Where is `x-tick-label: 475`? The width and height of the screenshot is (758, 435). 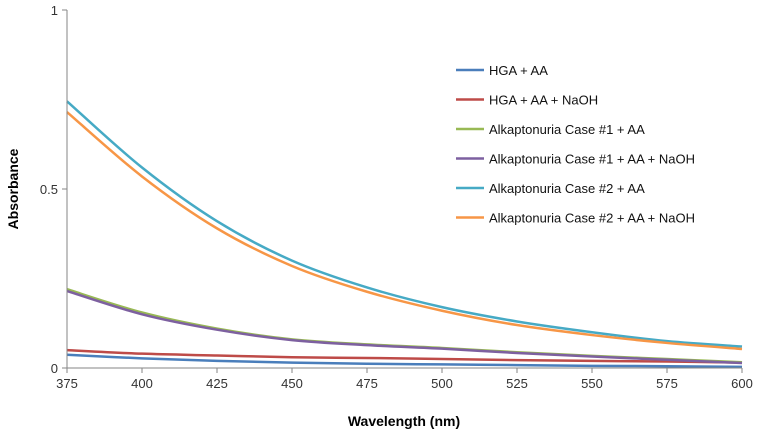 x-tick-label: 475 is located at coordinates (367, 383).